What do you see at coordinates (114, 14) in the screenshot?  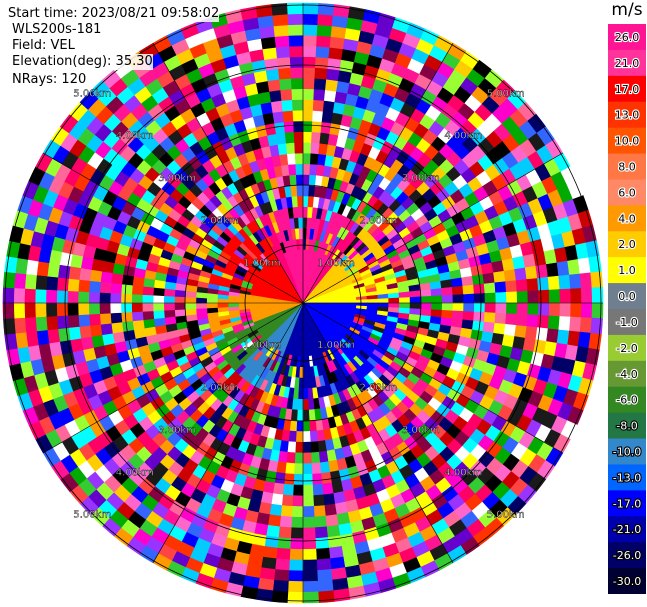 I see `start-time-label: Start time: 2023/08/21 09:58:02` at bounding box center [114, 14].